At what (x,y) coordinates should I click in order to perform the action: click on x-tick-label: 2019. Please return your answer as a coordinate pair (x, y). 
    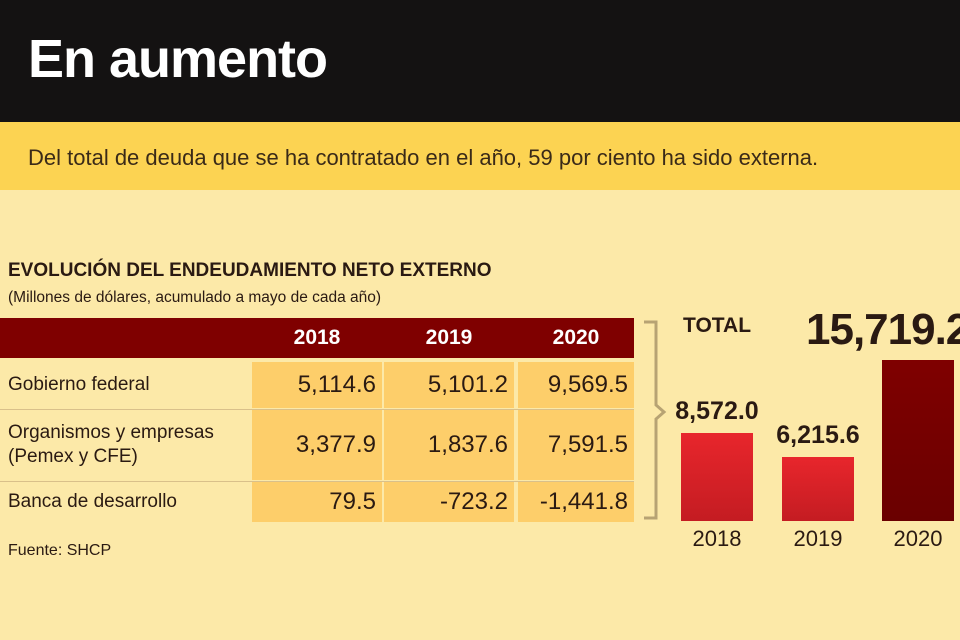
    Looking at the image, I should click on (818, 538).